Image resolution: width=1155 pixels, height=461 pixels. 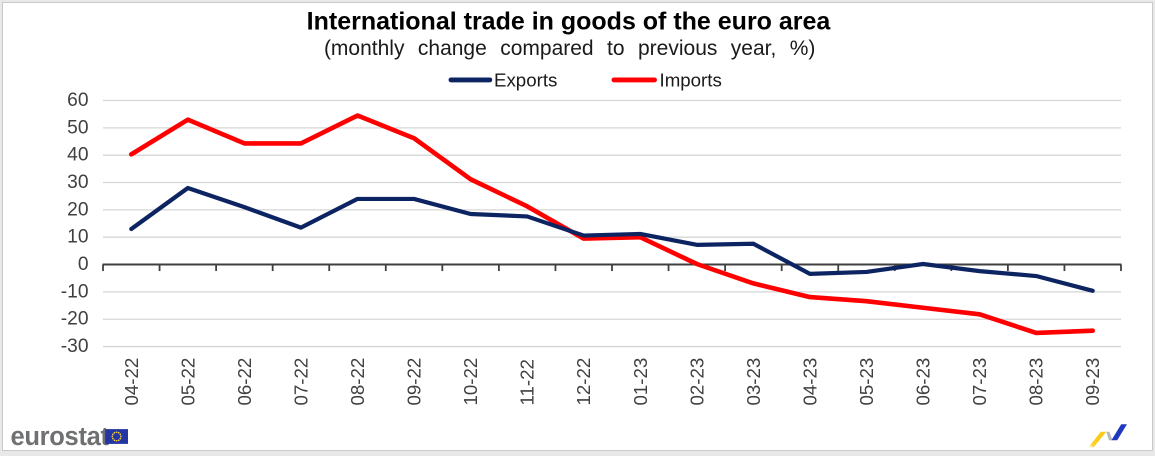 What do you see at coordinates (923, 382) in the screenshot?
I see `svg-text: 06-23` at bounding box center [923, 382].